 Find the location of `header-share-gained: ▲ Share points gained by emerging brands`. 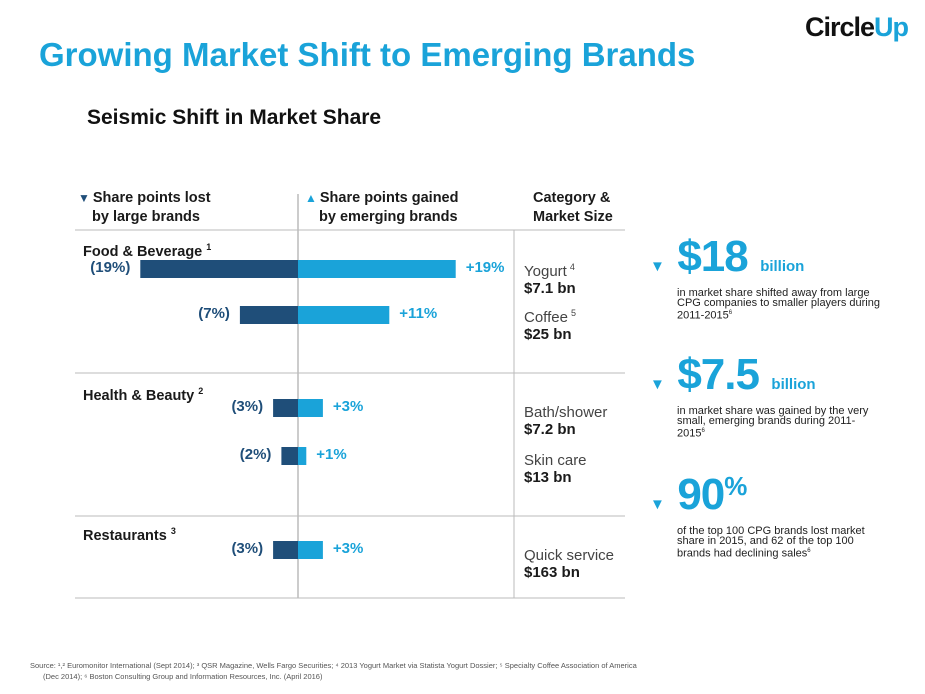

header-share-gained: ▲ Share points gained by emerging brands is located at coordinates (382, 207).